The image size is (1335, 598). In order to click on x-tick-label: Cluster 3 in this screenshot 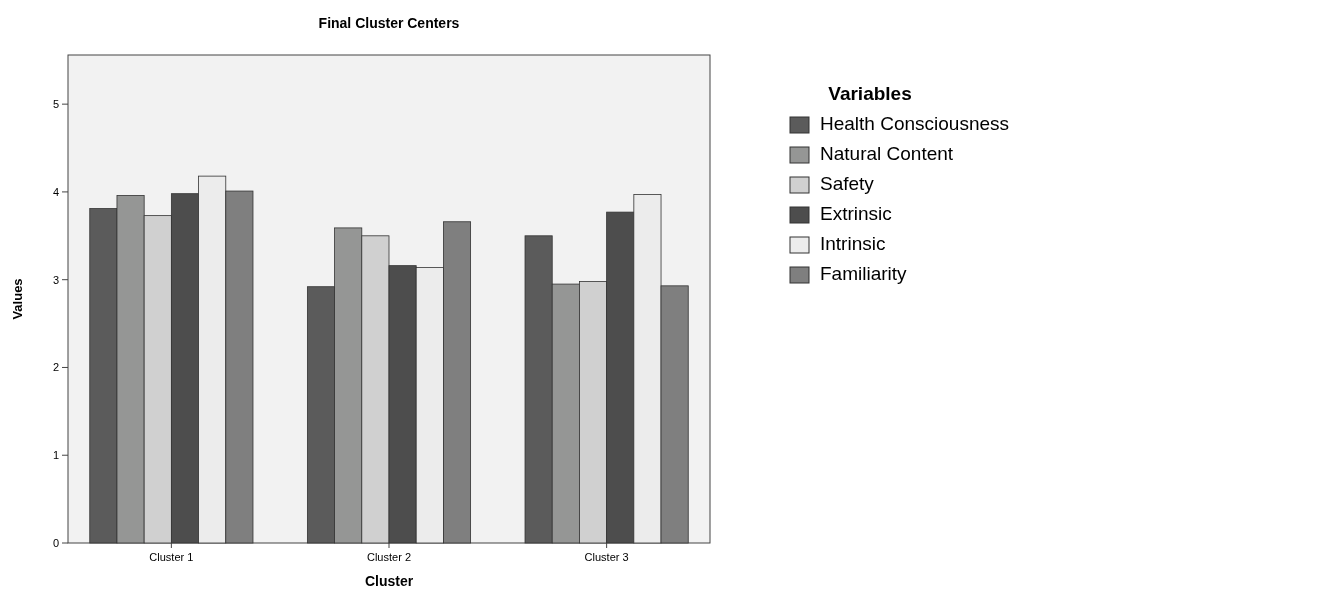, I will do `click(606, 557)`.